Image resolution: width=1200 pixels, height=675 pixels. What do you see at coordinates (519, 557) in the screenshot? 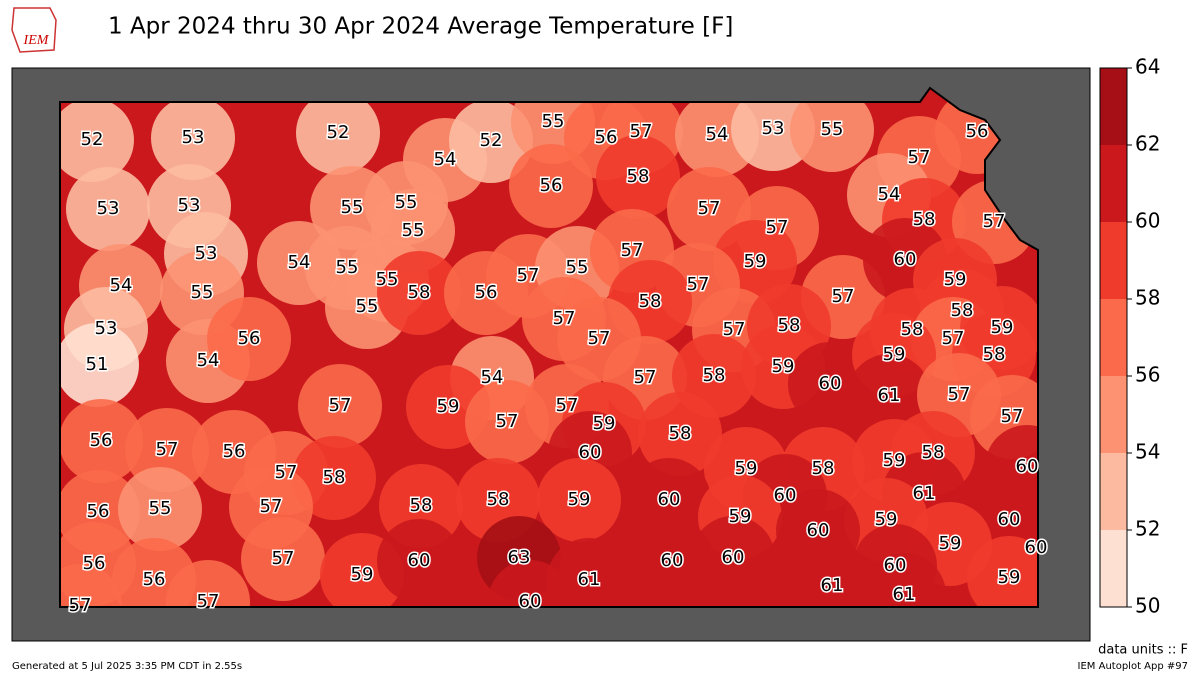
I see `station-value: 63` at bounding box center [519, 557].